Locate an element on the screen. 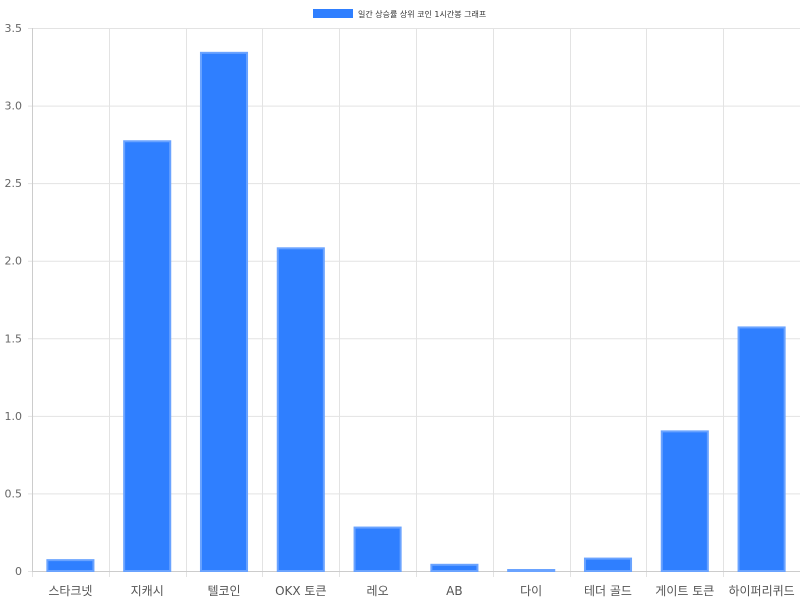 The image size is (800, 600). x-axis-ticks: 스타크넷 지캐시 텔코인 OKX 토큰 레오 AB 다이 테더 골드 게이트 토큰 하이퍼리퀴드 is located at coordinates (421, 591).